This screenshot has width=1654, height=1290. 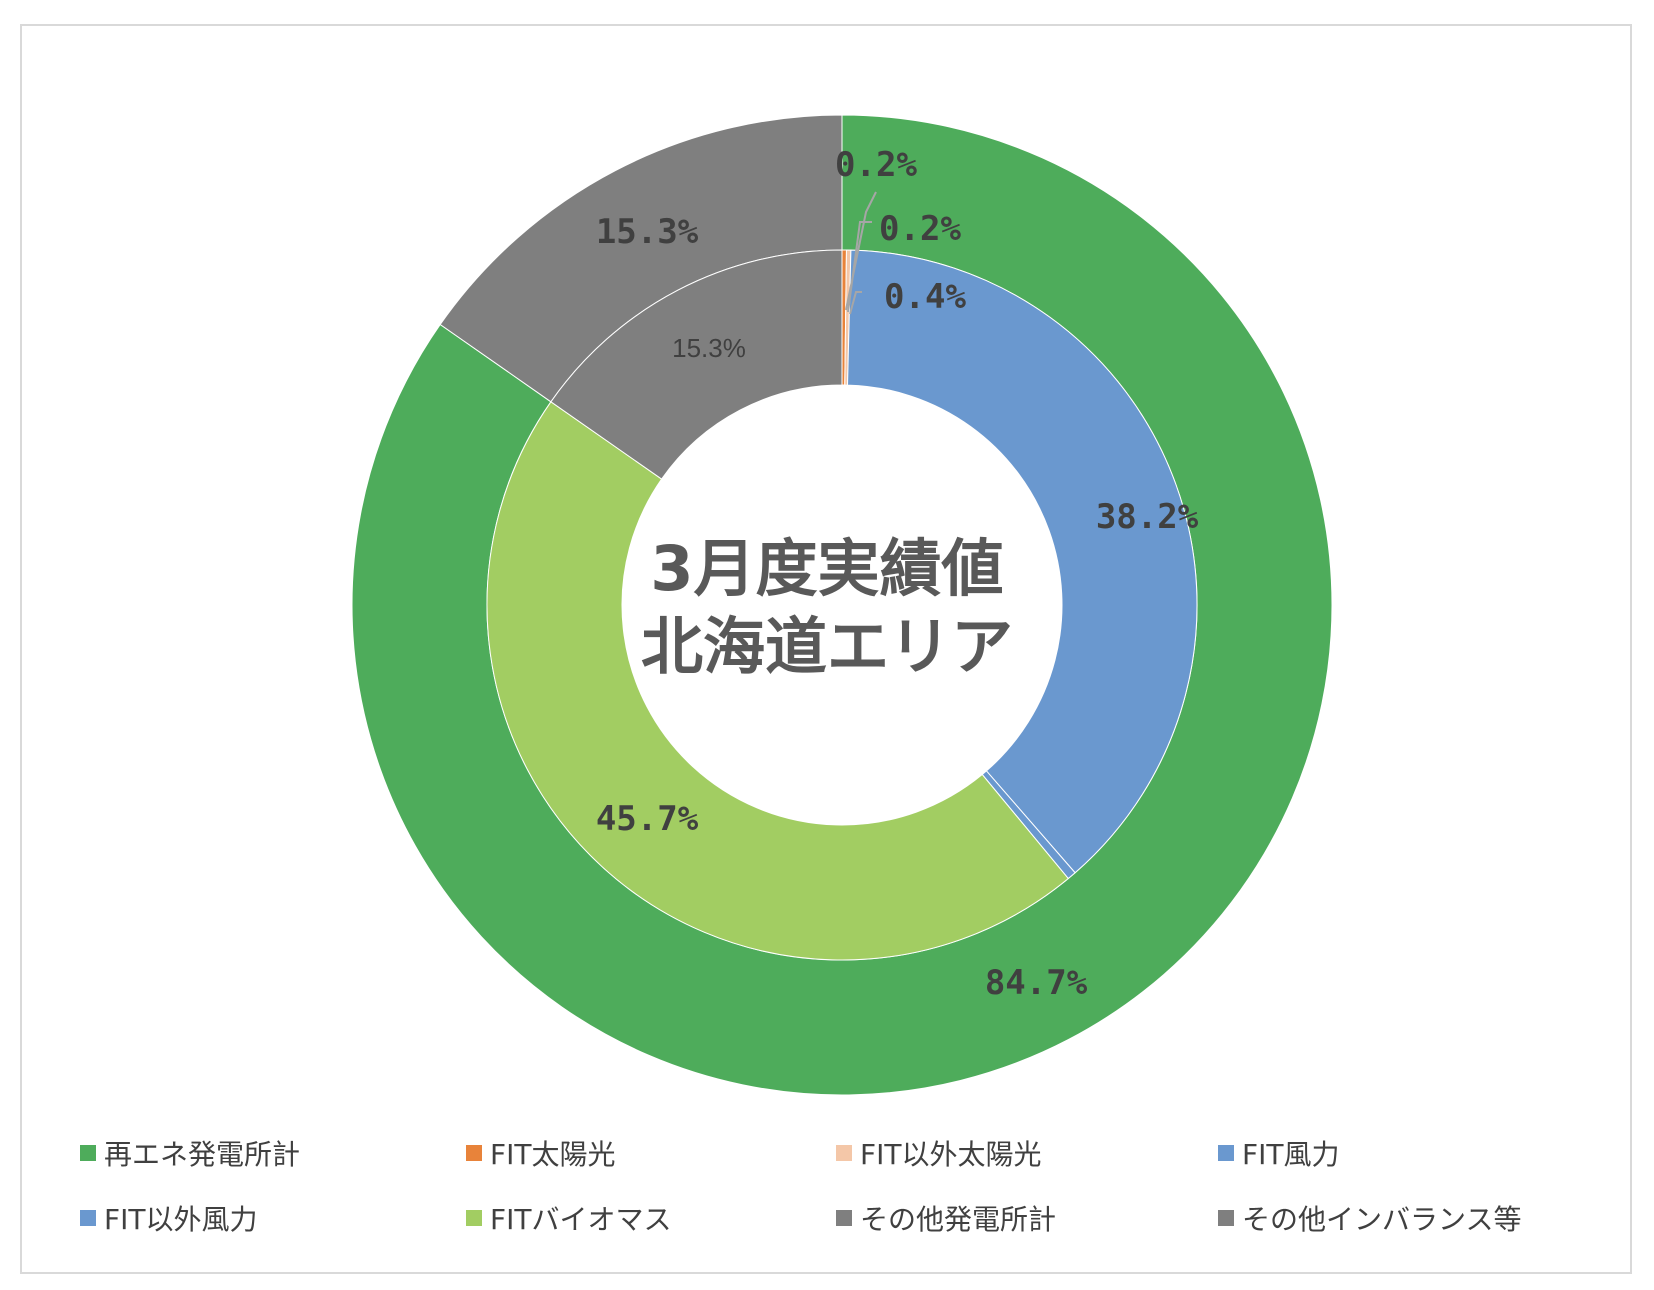 I want to click on legend-item: その他発電所計, so click(x=946, y=1218).